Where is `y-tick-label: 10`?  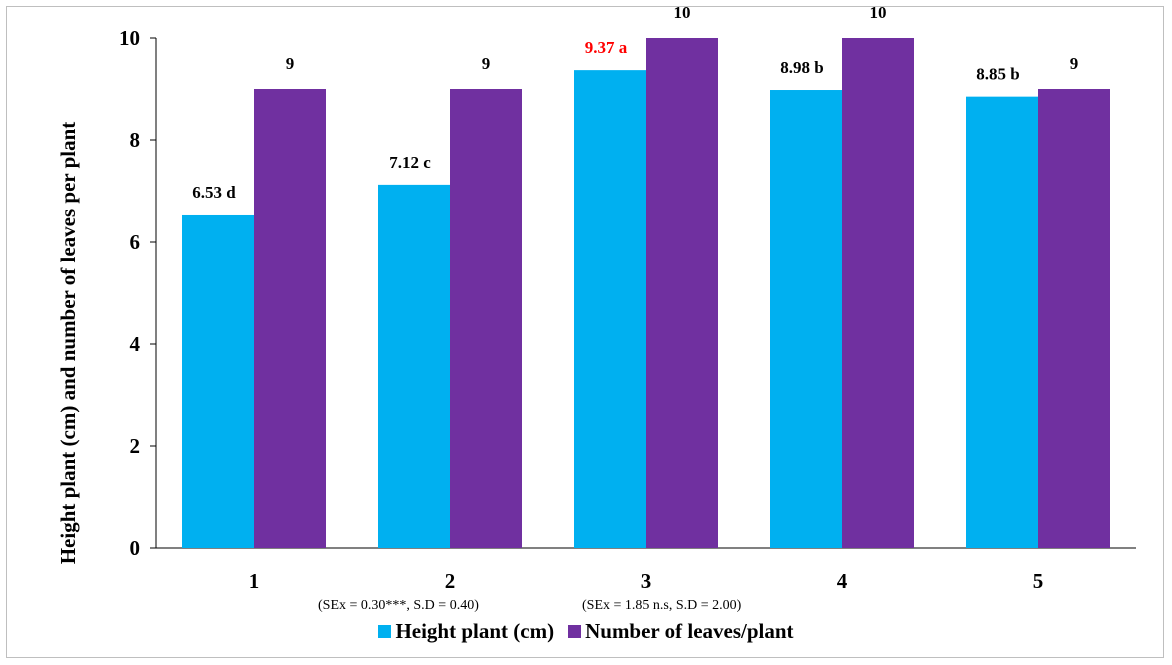
y-tick-label: 10 is located at coordinates (129, 38).